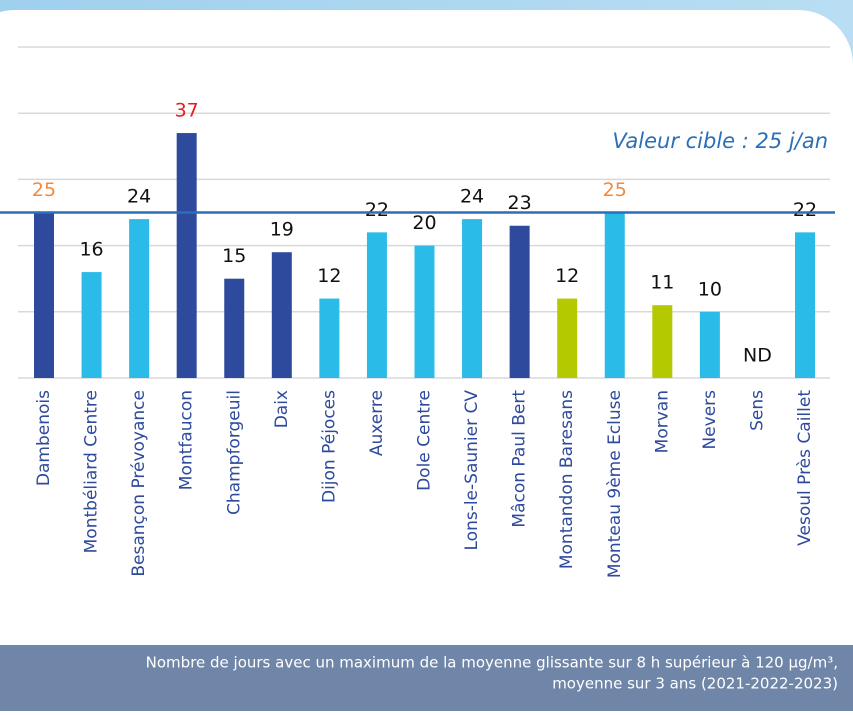 This screenshot has height=715, width=853. What do you see at coordinates (426, 678) in the screenshot?
I see `footer-band` at bounding box center [426, 678].